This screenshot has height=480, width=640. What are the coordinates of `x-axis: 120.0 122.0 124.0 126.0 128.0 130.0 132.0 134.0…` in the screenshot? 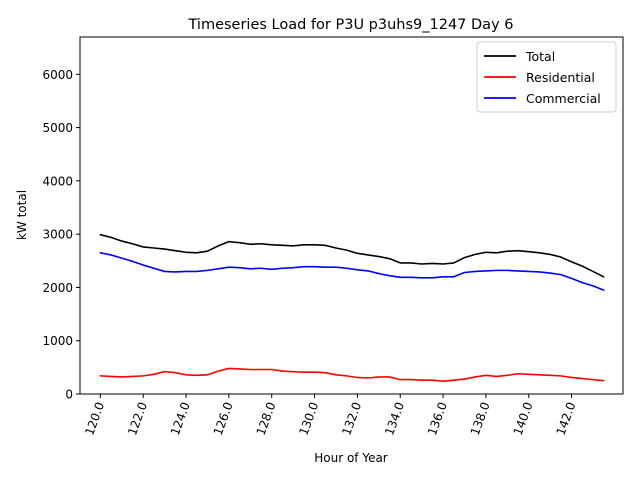 It's located at (330, 415).